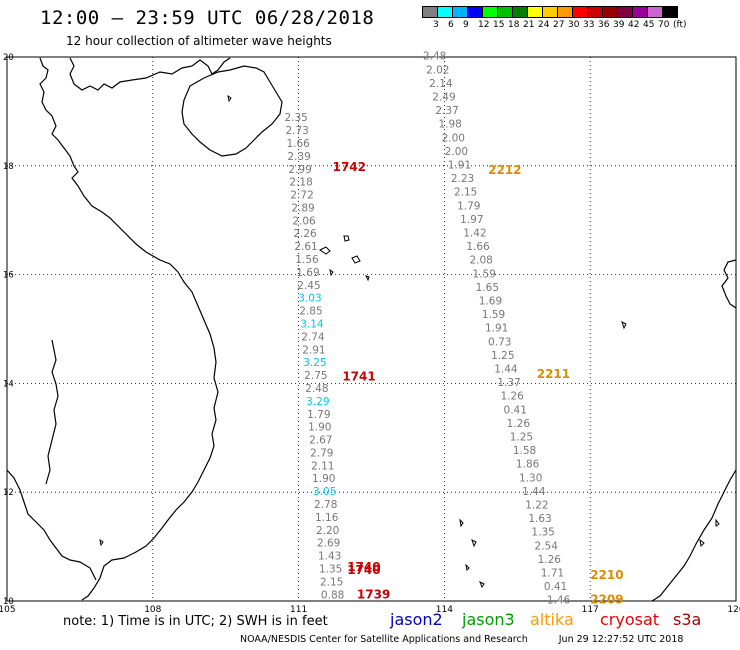 The width and height of the screenshot is (740, 650). What do you see at coordinates (332, 595) in the screenshot?
I see `track-a-wave-height: 0.88` at bounding box center [332, 595].